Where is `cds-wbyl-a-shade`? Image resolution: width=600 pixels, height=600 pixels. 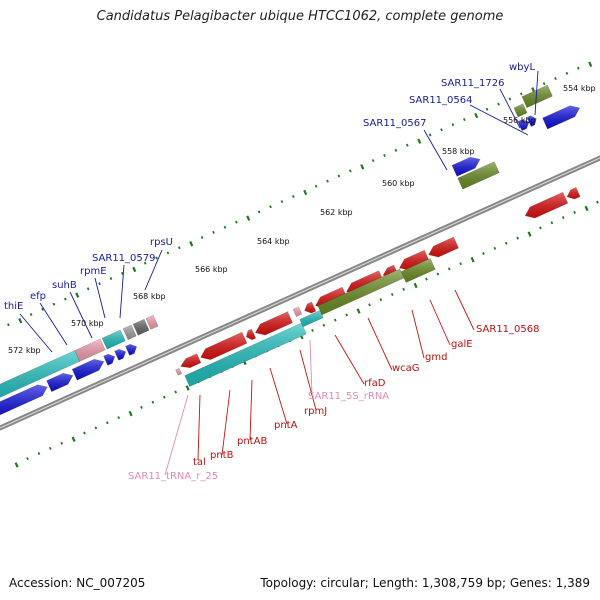 cds-wbyl-a-shade is located at coordinates (532, 121).